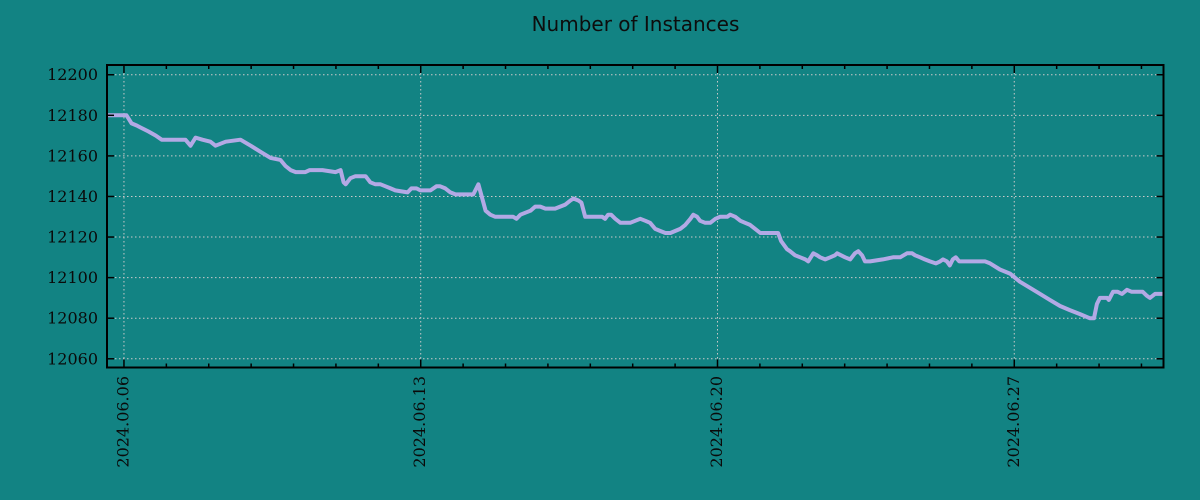 Image resolution: width=1200 pixels, height=500 pixels. I want to click on y-tick-label: 12160, so click(72, 155).